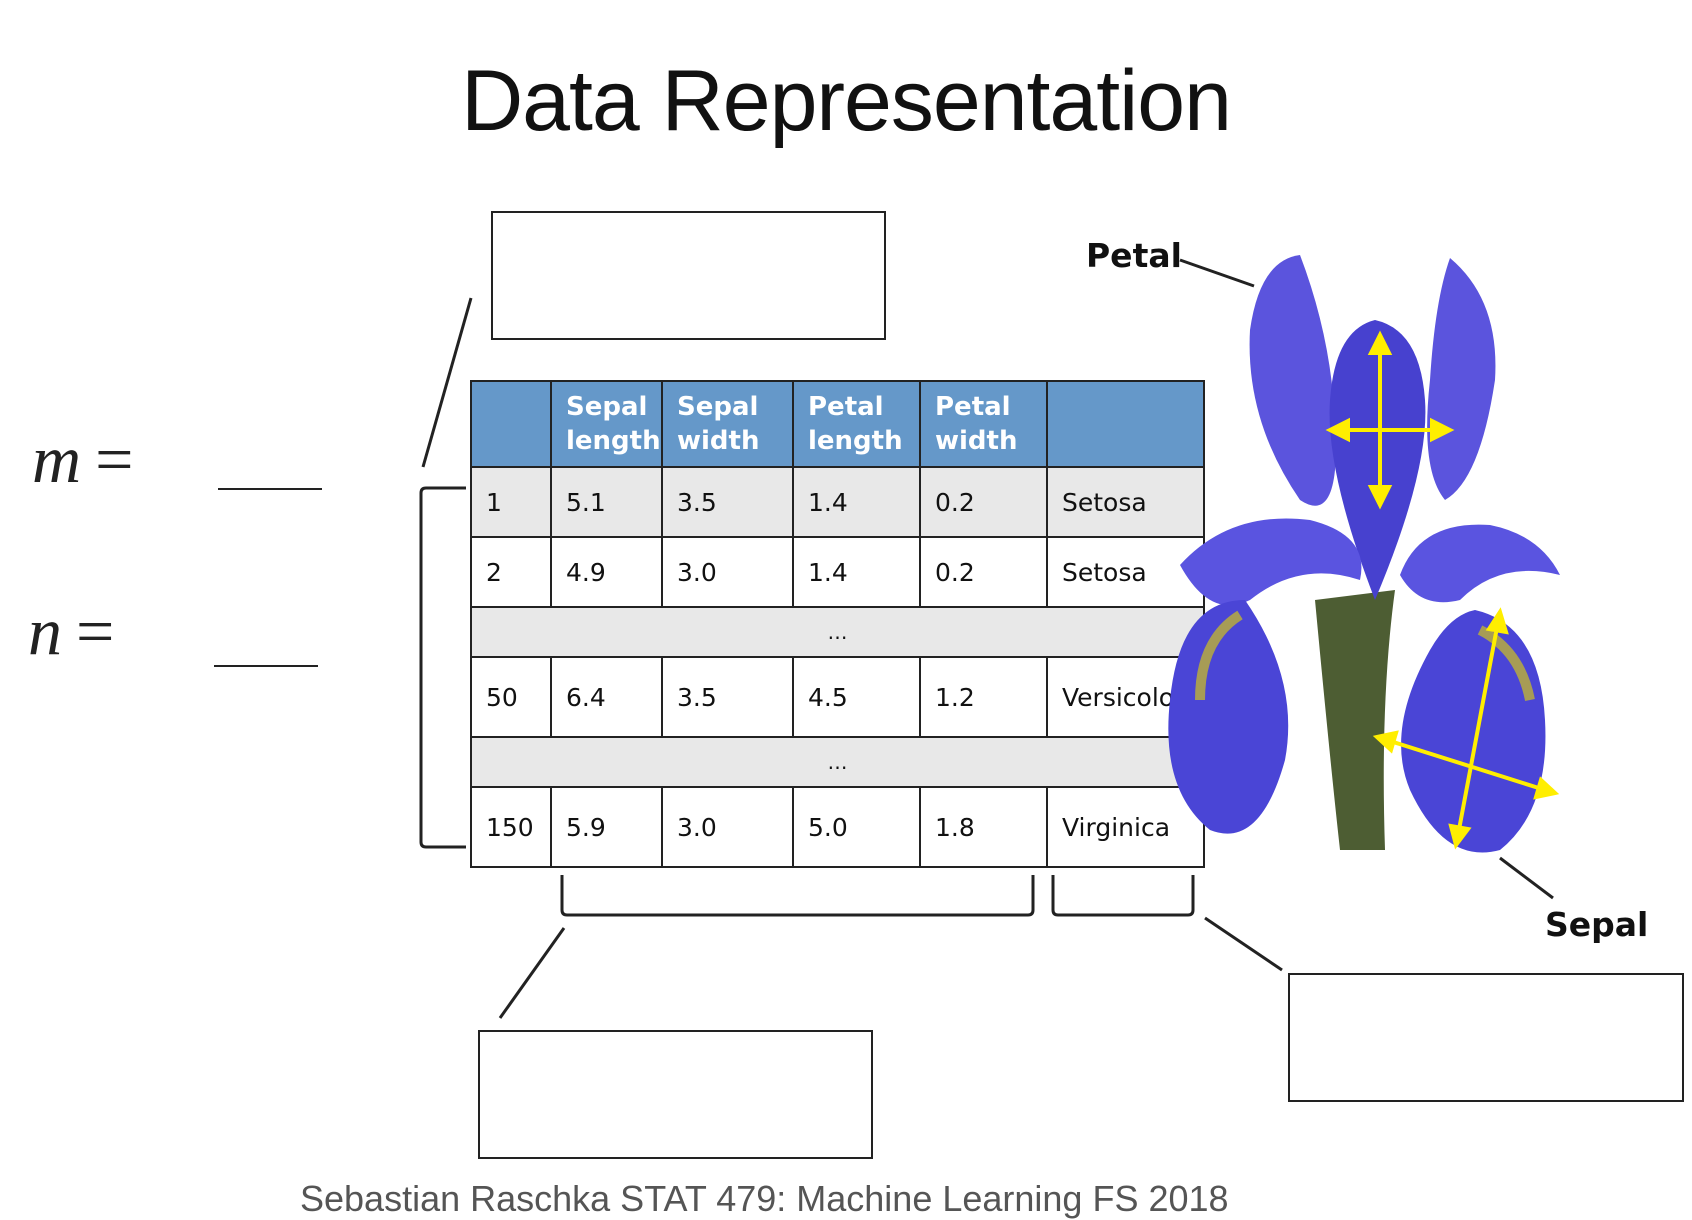 The width and height of the screenshot is (1692, 1220). What do you see at coordinates (45, 631) in the screenshot?
I see `n-symbol: n` at bounding box center [45, 631].